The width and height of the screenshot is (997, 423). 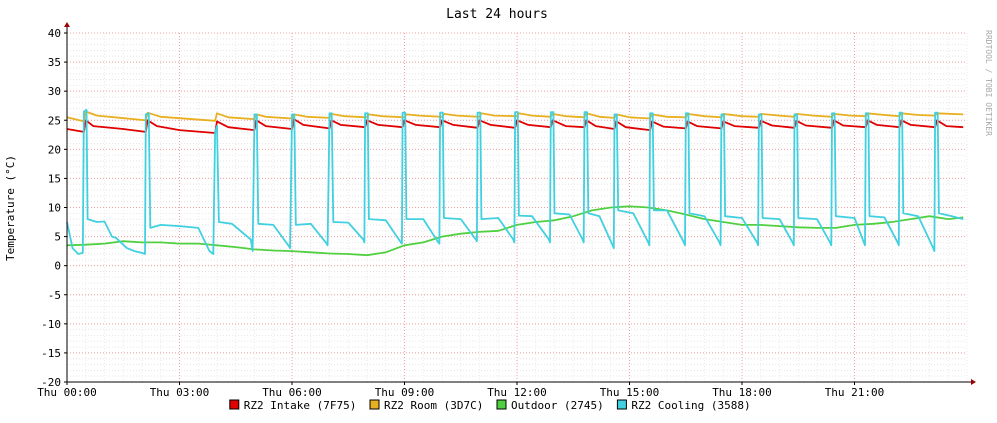 What do you see at coordinates (67, 24) in the screenshot?
I see `y-axis-arrow` at bounding box center [67, 24].